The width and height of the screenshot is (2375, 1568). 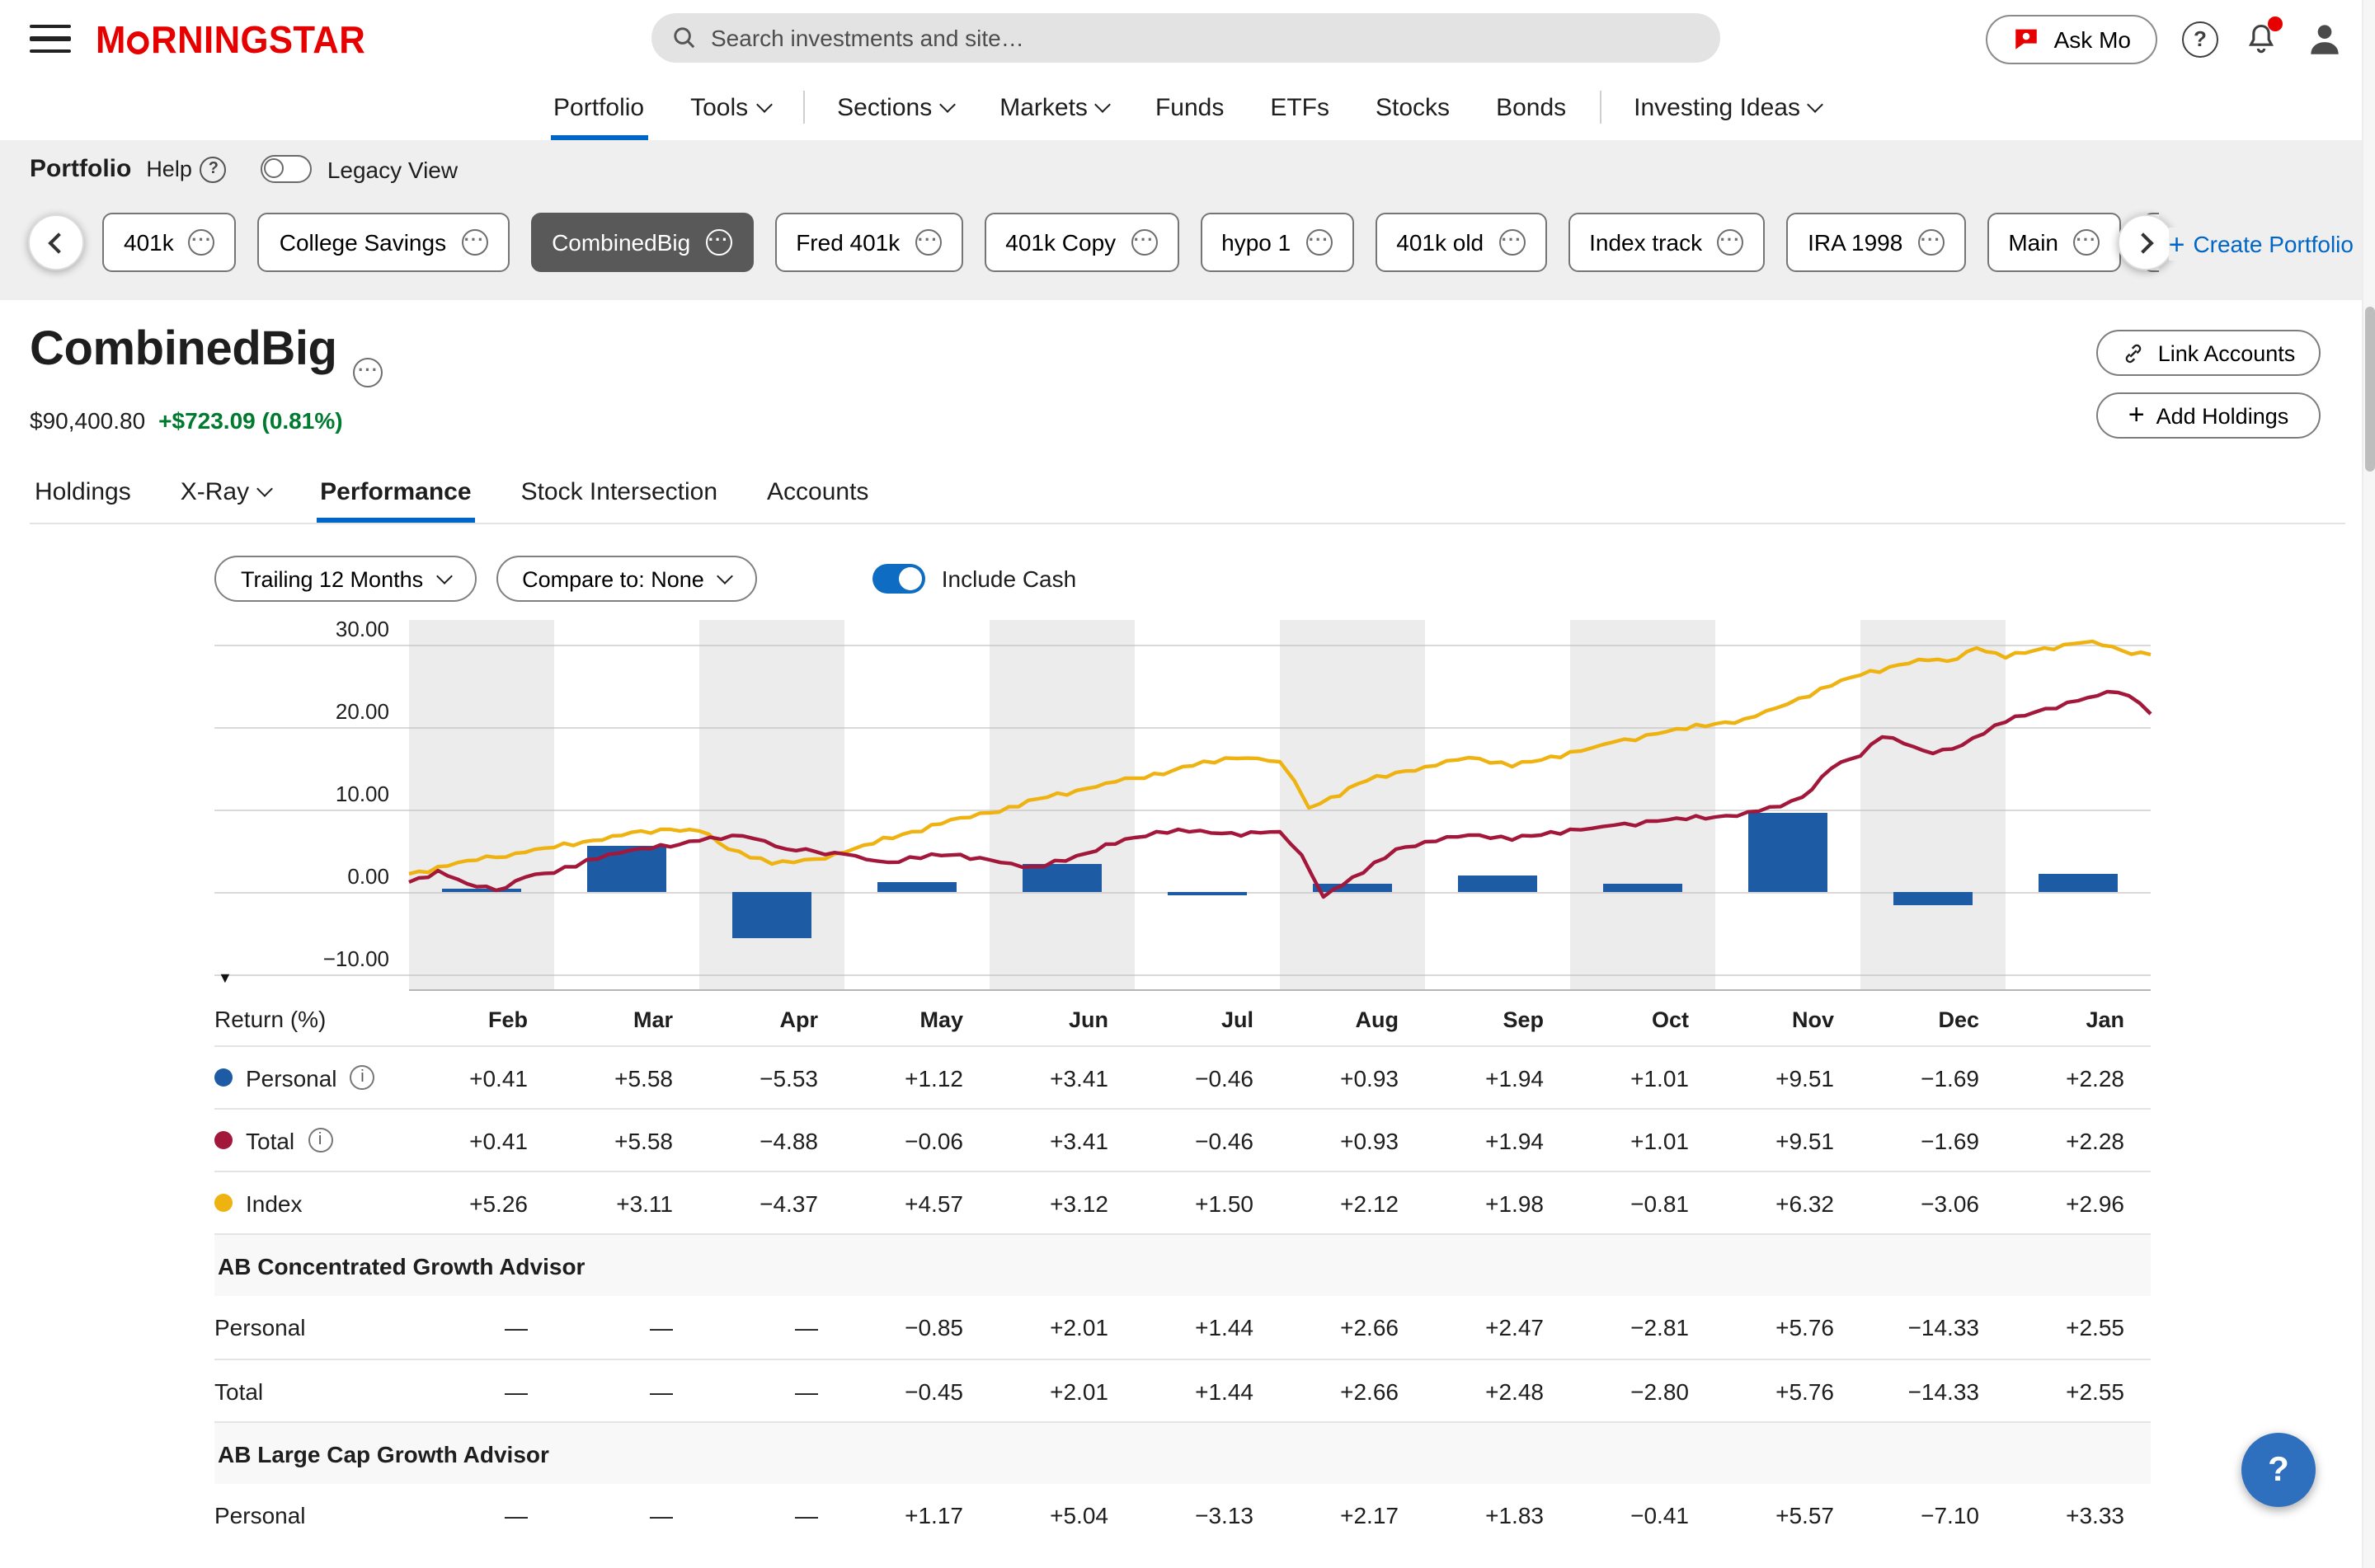 What do you see at coordinates (1412, 108) in the screenshot?
I see `nav-item-stocks: Stocks` at bounding box center [1412, 108].